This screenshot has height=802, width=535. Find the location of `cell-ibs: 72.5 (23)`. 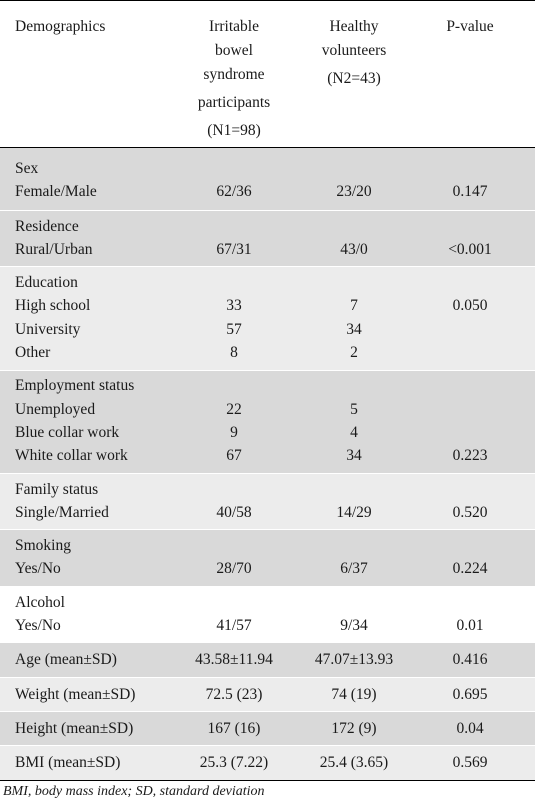

cell-ibs: 72.5 (23) is located at coordinates (234, 694).